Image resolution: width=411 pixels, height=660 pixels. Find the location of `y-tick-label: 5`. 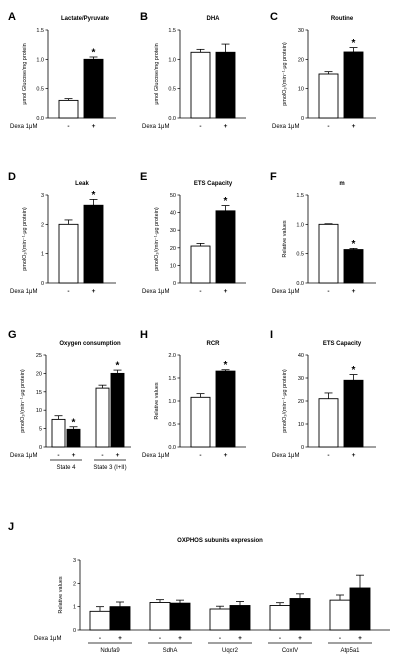

y-tick-label: 5 is located at coordinates (40, 430).